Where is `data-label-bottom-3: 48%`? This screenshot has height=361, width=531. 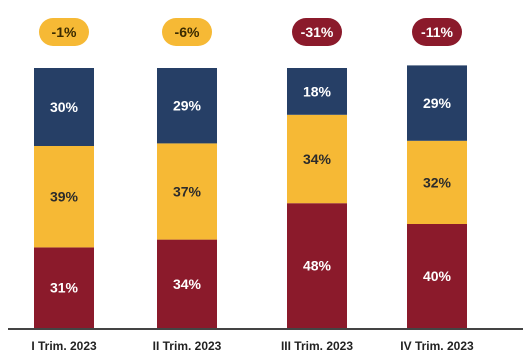
data-label-bottom-3: 48% is located at coordinates (317, 266).